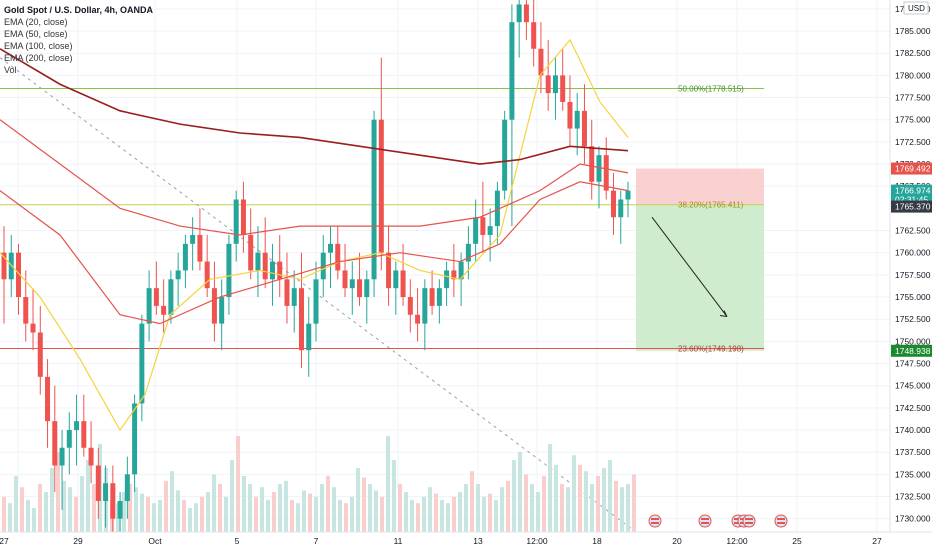 The width and height of the screenshot is (932, 555). I want to click on time-tick-label: Oct, so click(155, 541).